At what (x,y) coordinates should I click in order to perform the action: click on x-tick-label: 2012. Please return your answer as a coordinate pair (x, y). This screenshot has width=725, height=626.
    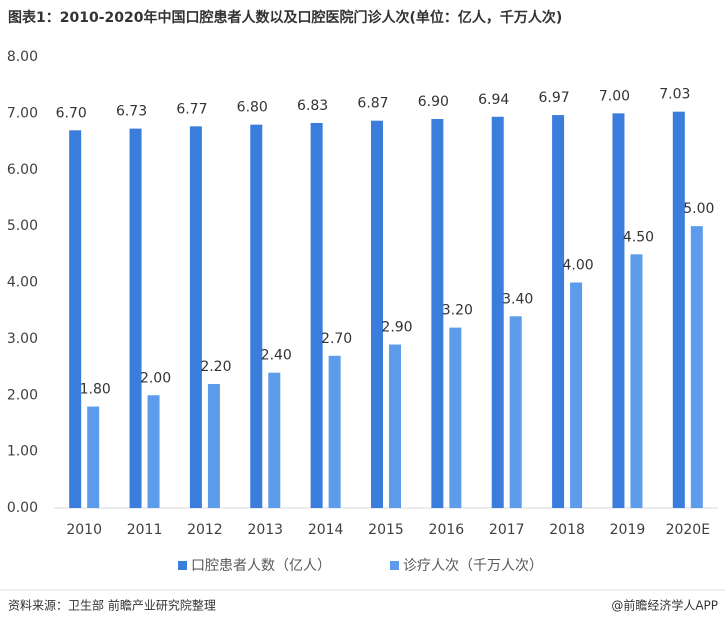
    Looking at the image, I should click on (205, 530).